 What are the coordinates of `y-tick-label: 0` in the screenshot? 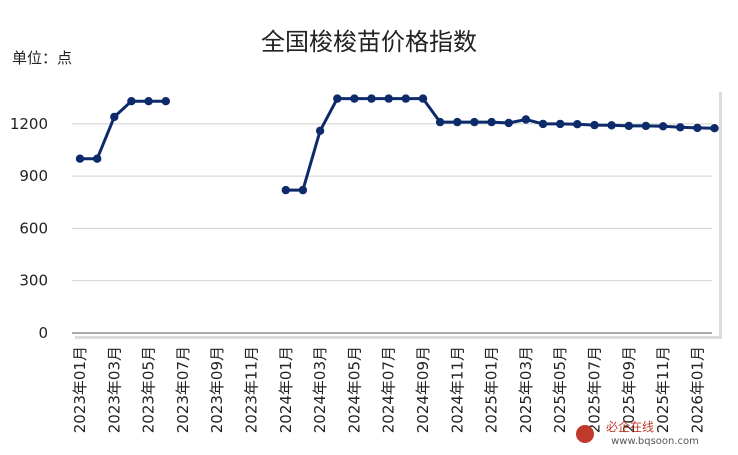 It's located at (43, 333).